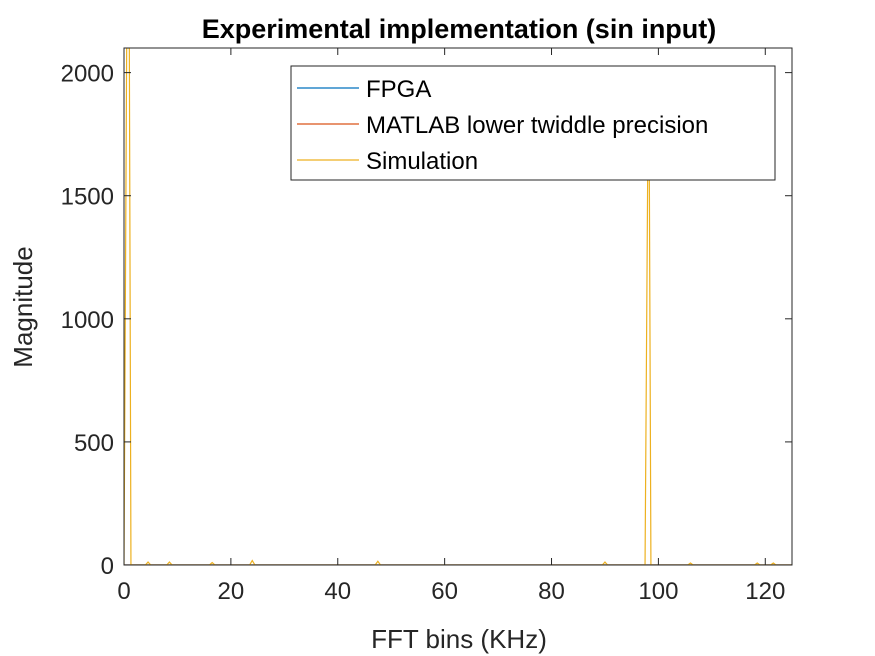 The height and width of the screenshot is (656, 875). What do you see at coordinates (537, 125) in the screenshot?
I see `legend-entry-label: MATLAB lower twiddle precision` at bounding box center [537, 125].